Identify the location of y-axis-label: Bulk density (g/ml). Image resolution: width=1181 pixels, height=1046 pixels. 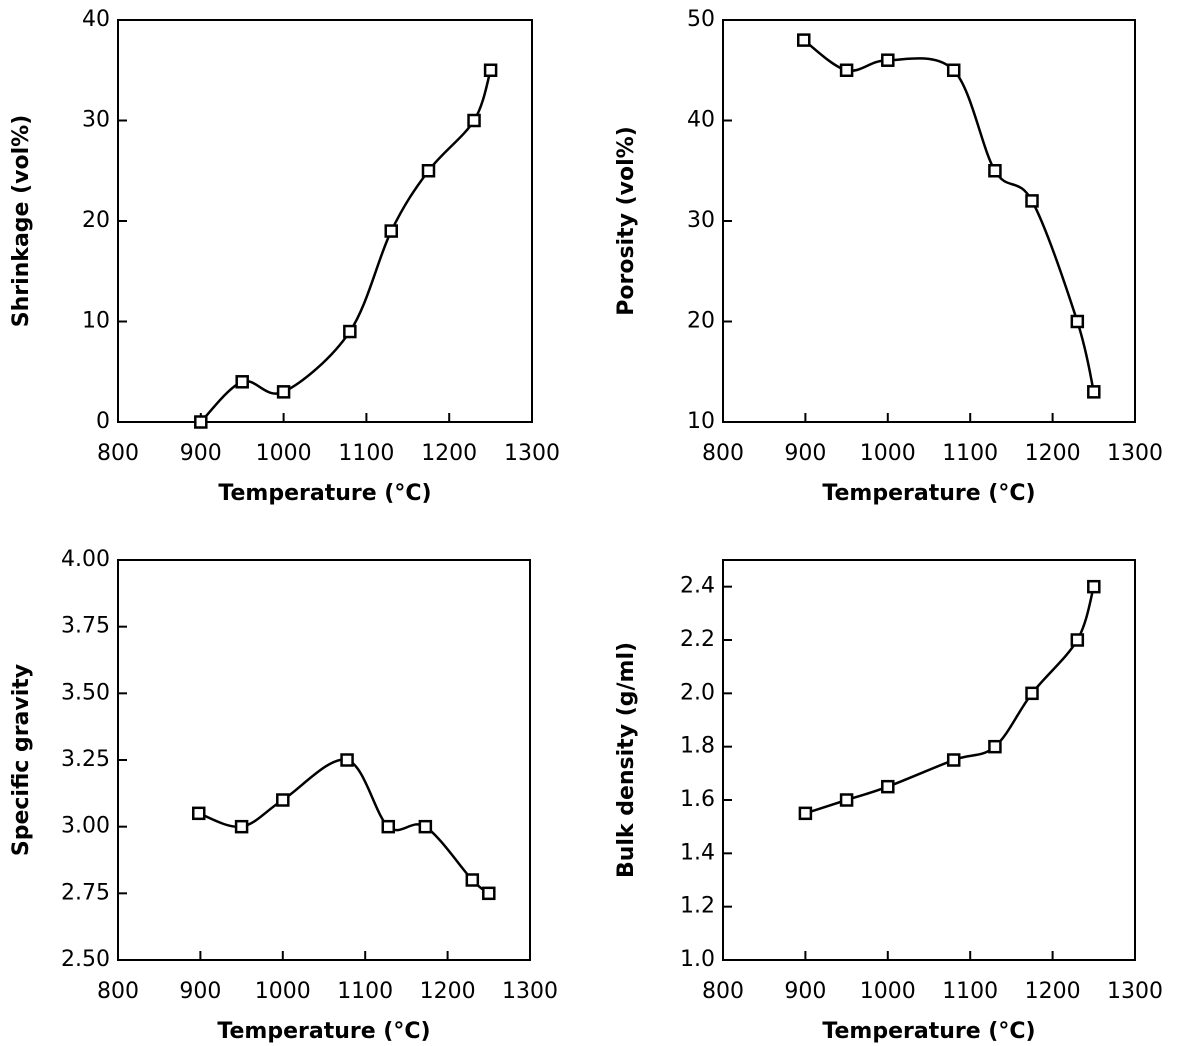
(626, 760).